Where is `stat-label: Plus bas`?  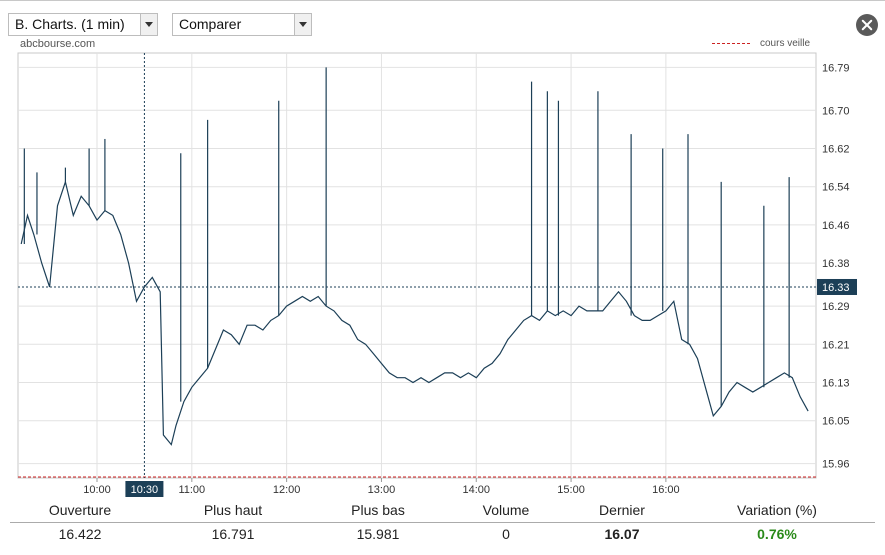
stat-label: Plus bas is located at coordinates (378, 510).